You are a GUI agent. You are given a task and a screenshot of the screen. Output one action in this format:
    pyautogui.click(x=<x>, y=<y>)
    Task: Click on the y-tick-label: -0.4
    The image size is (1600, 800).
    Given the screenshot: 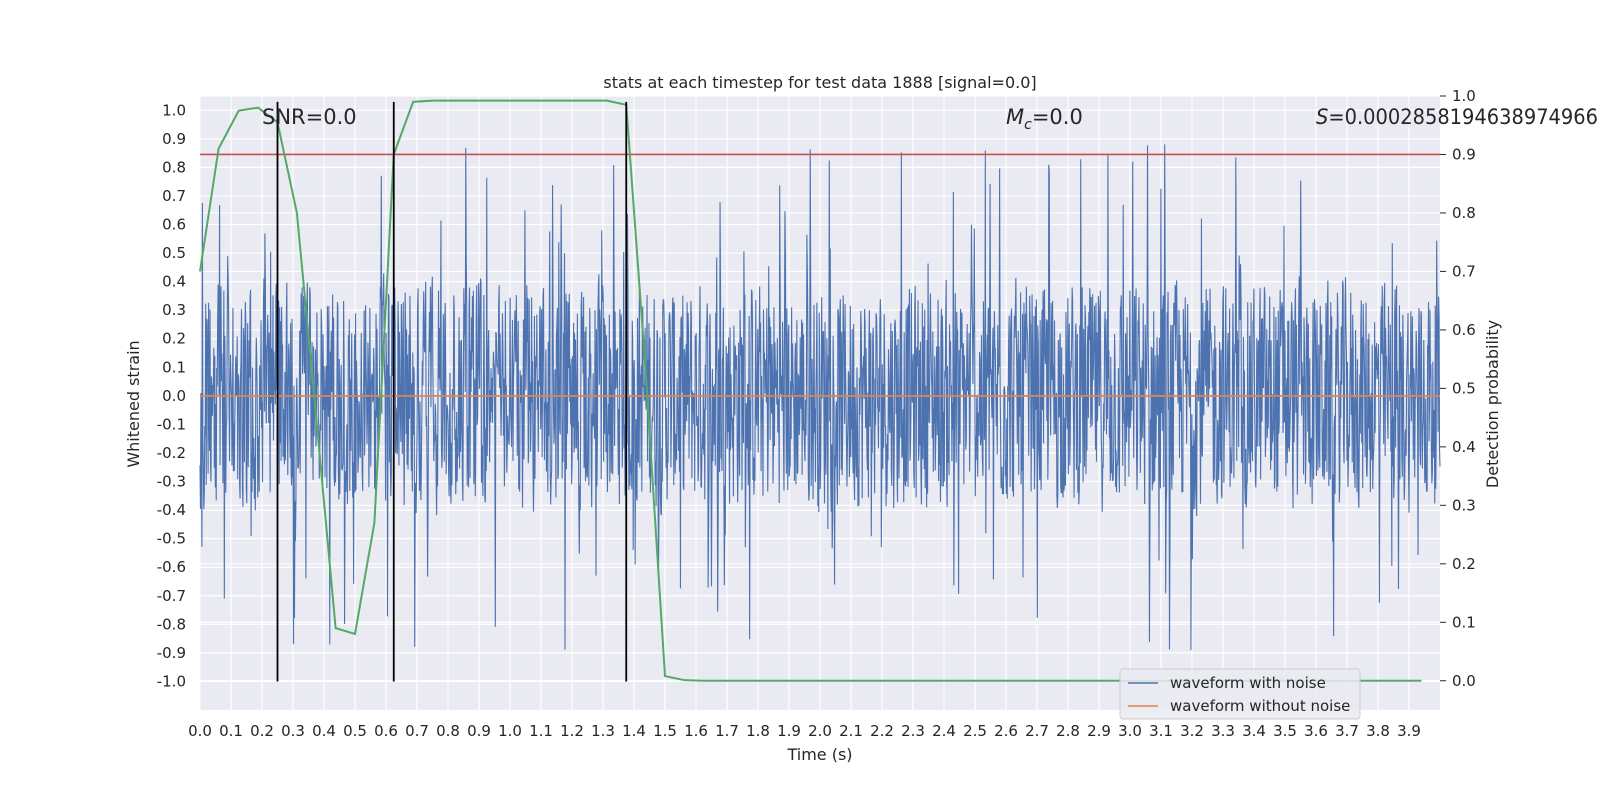 What is the action you would take?
    pyautogui.click(x=171, y=510)
    